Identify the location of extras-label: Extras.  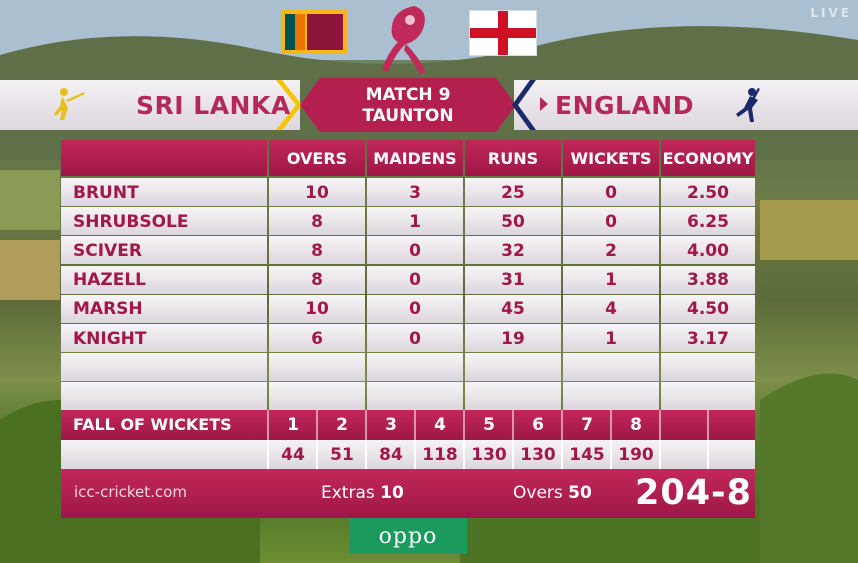
(348, 493).